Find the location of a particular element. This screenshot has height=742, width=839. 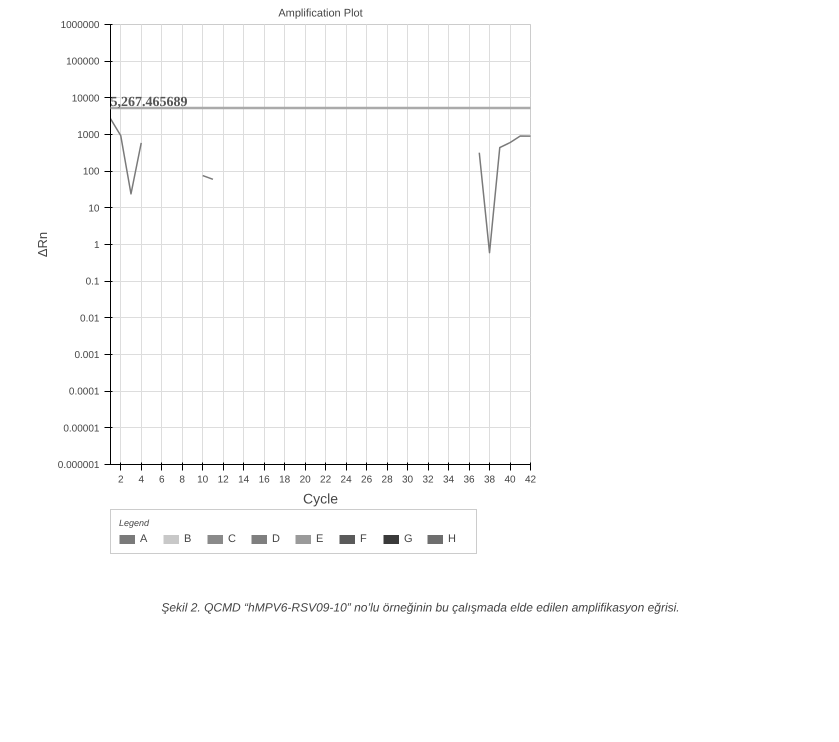

legend-label: E is located at coordinates (320, 539).